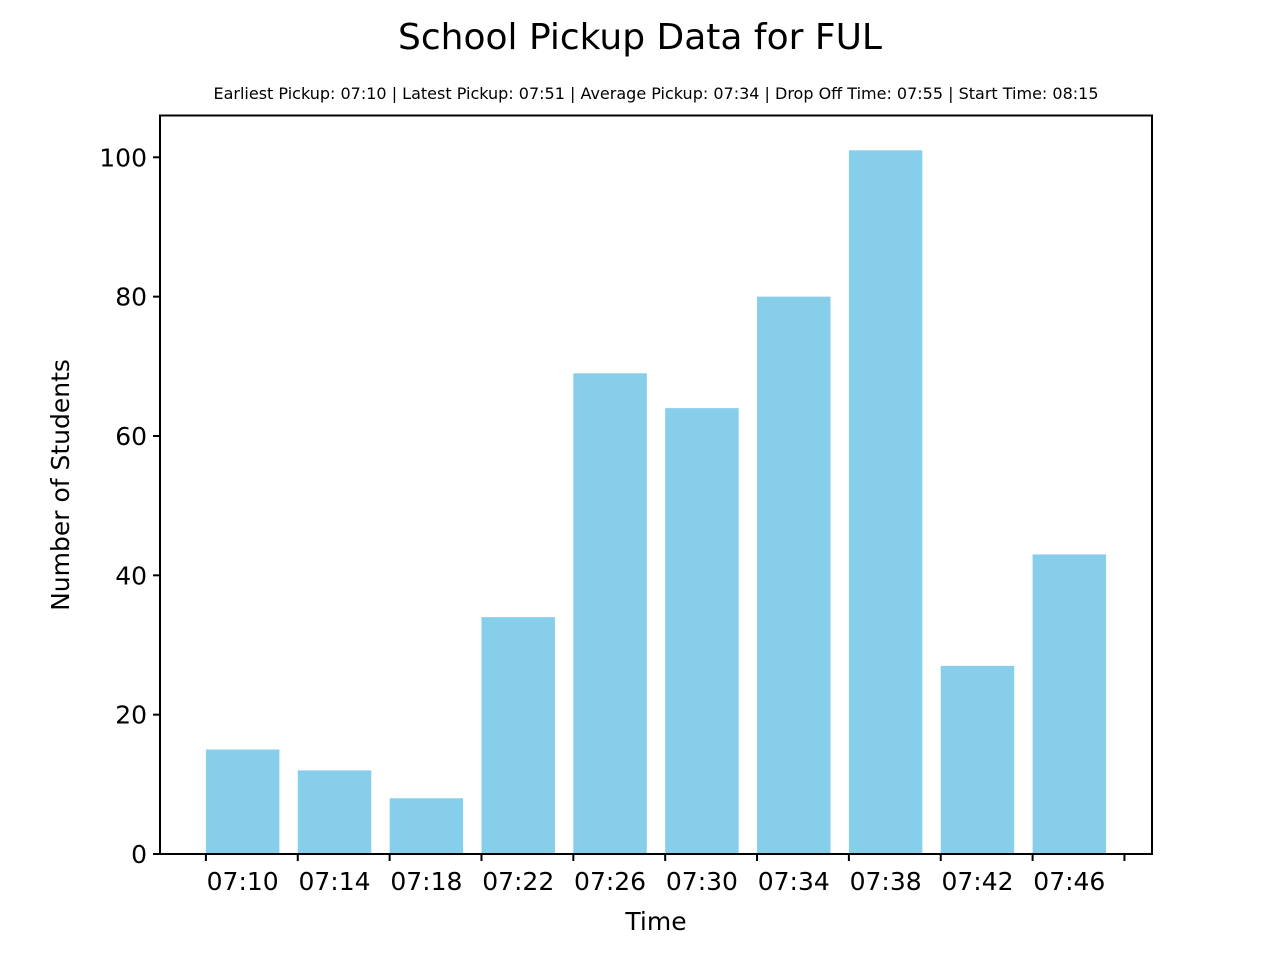 This screenshot has height=964, width=1280. What do you see at coordinates (334, 812) in the screenshot?
I see `bar-07:14` at bounding box center [334, 812].